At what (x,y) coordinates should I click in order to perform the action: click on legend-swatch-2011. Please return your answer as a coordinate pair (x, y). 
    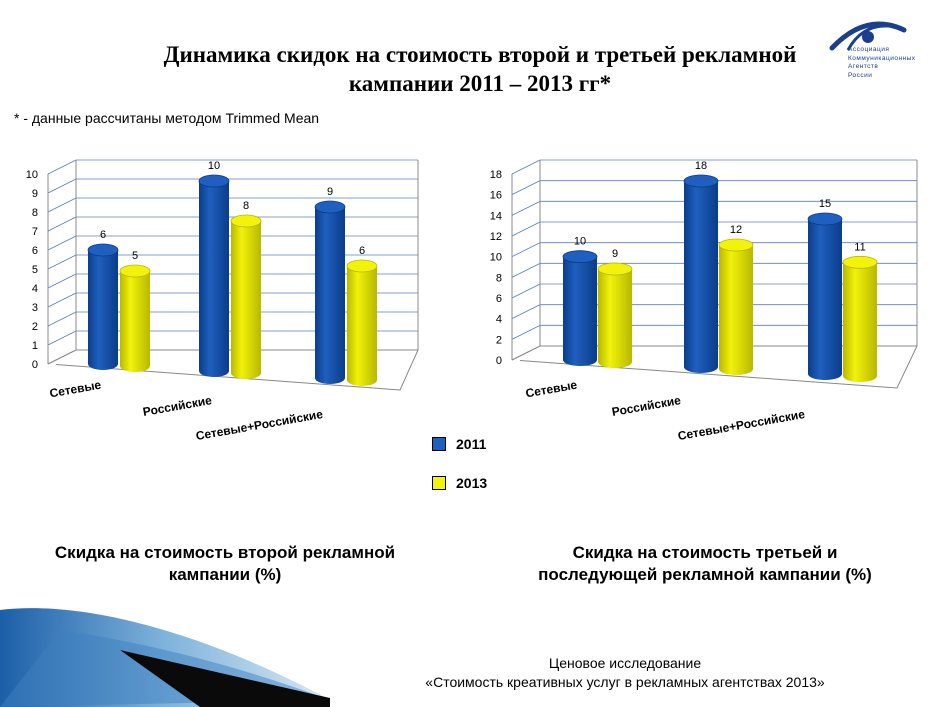
    Looking at the image, I should click on (439, 444).